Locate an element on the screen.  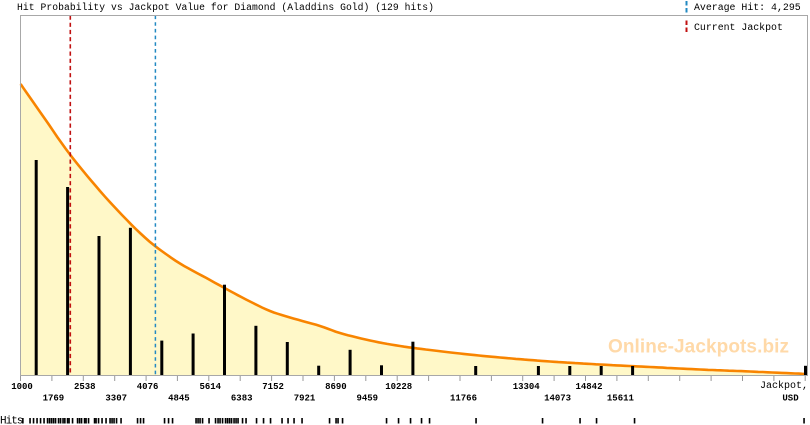
svg-text: 10228 is located at coordinates (398, 387).